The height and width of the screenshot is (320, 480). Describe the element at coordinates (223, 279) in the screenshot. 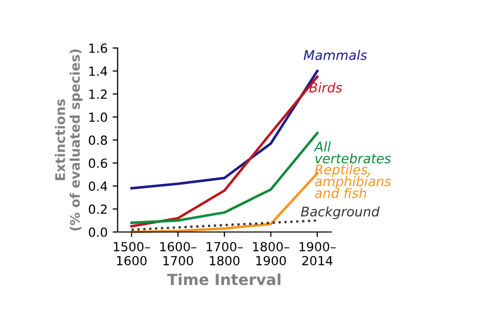

I see `x-axis-title: Time Interval` at that location.